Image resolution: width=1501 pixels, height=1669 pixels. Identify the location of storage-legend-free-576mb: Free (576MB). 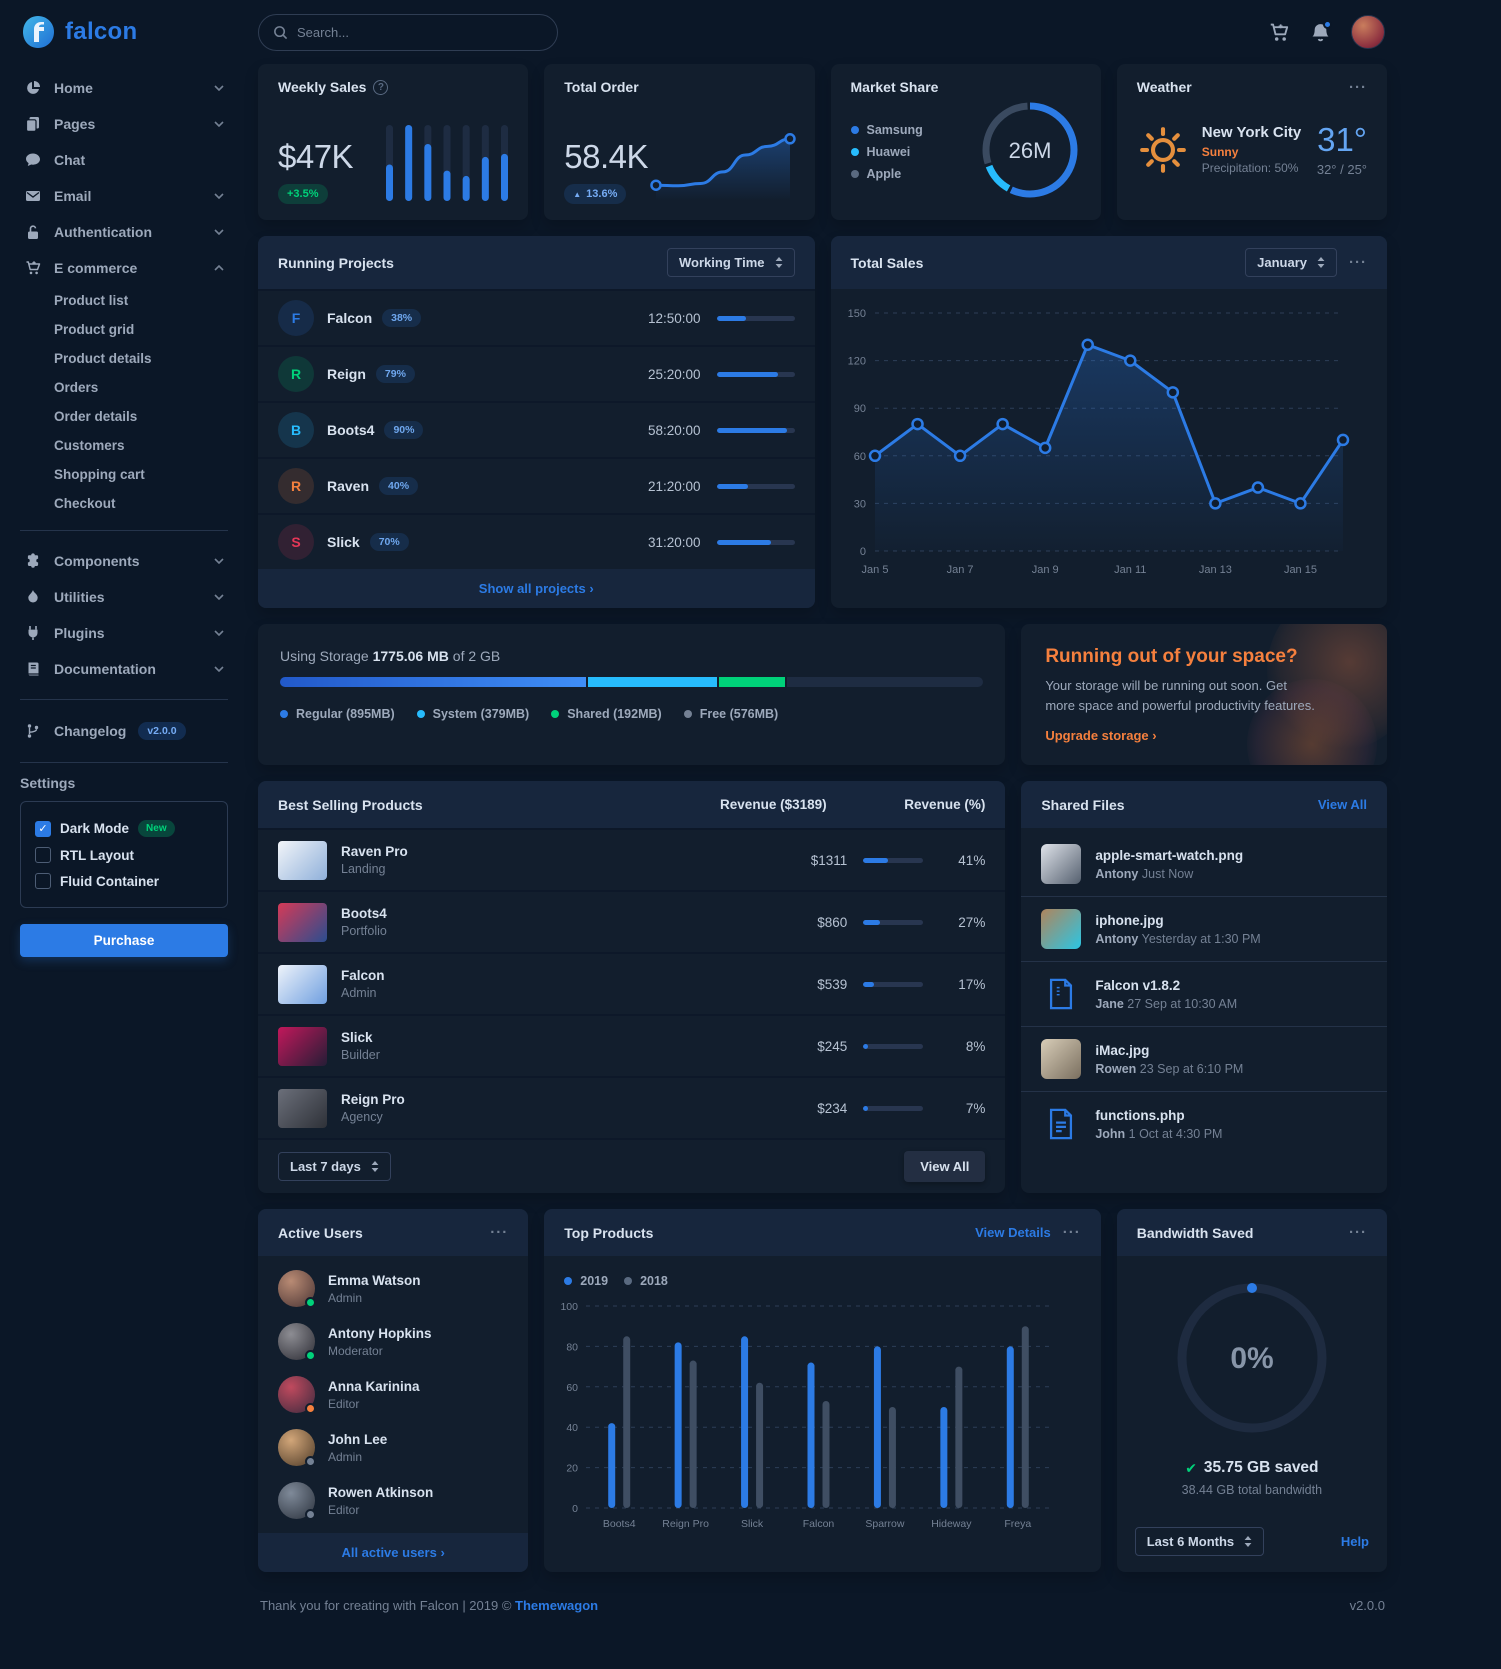
(730, 714).